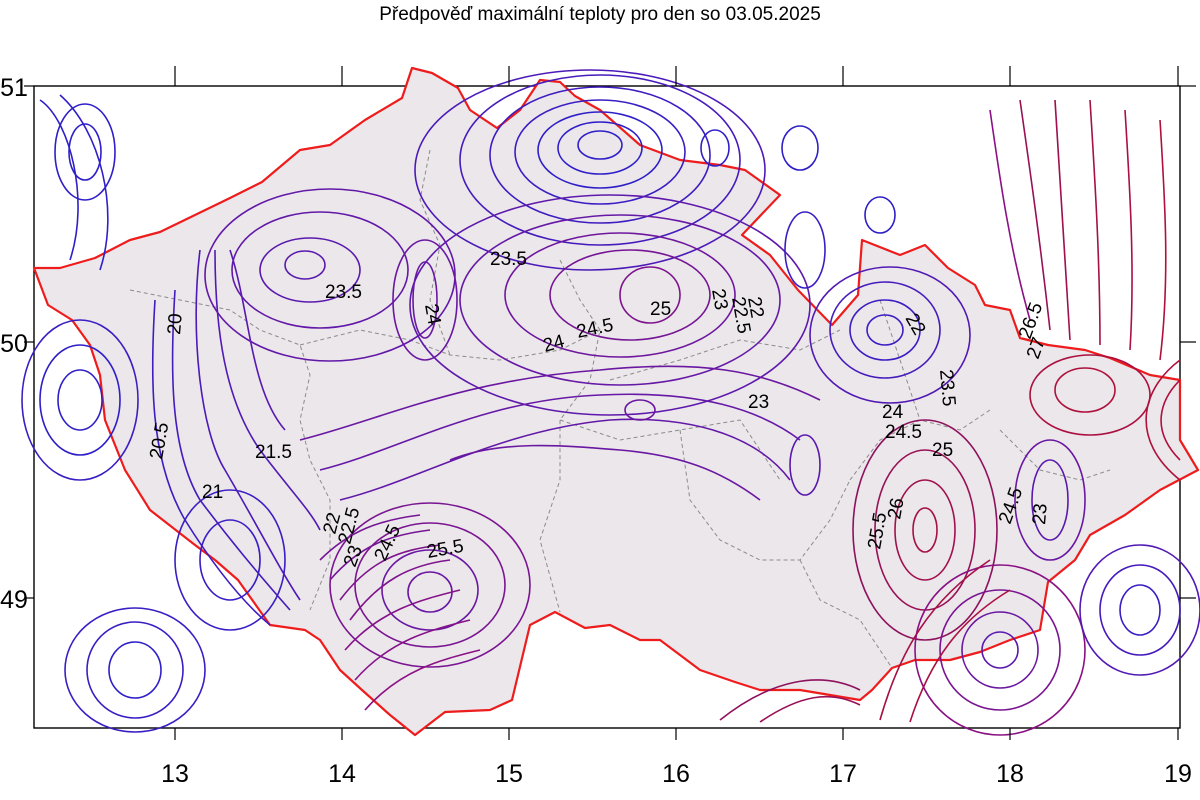  What do you see at coordinates (175, 324) in the screenshot?
I see `contour-label: 20` at bounding box center [175, 324].